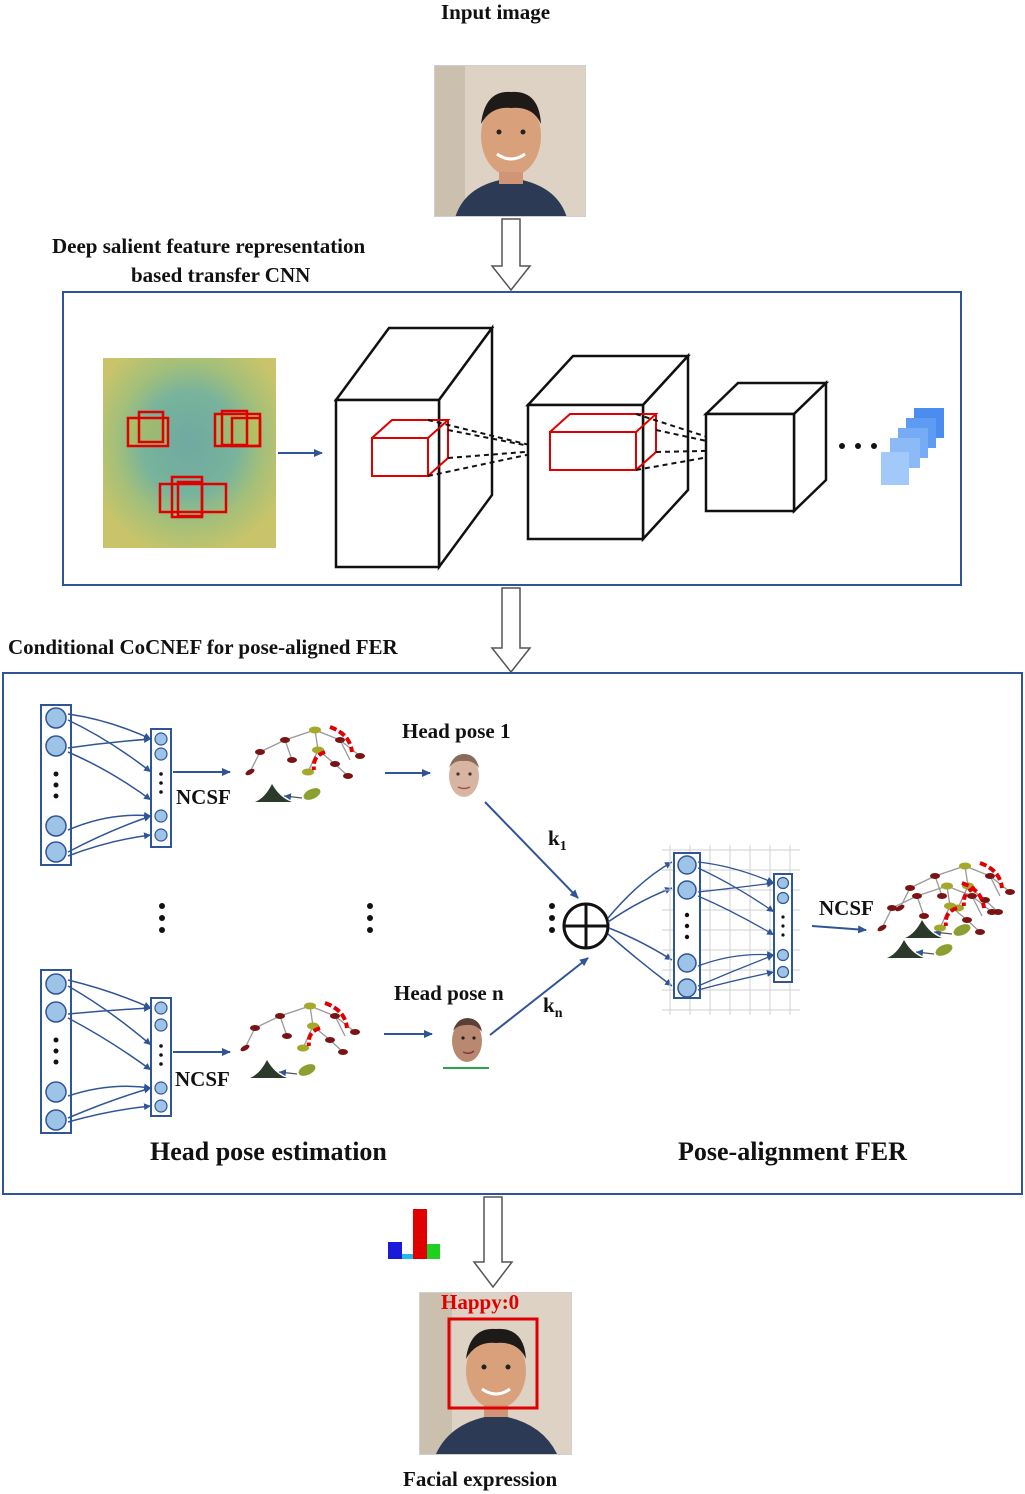 This screenshot has width=1025, height=1494. I want to click on cnn-continuation-dots, so click(858, 446).